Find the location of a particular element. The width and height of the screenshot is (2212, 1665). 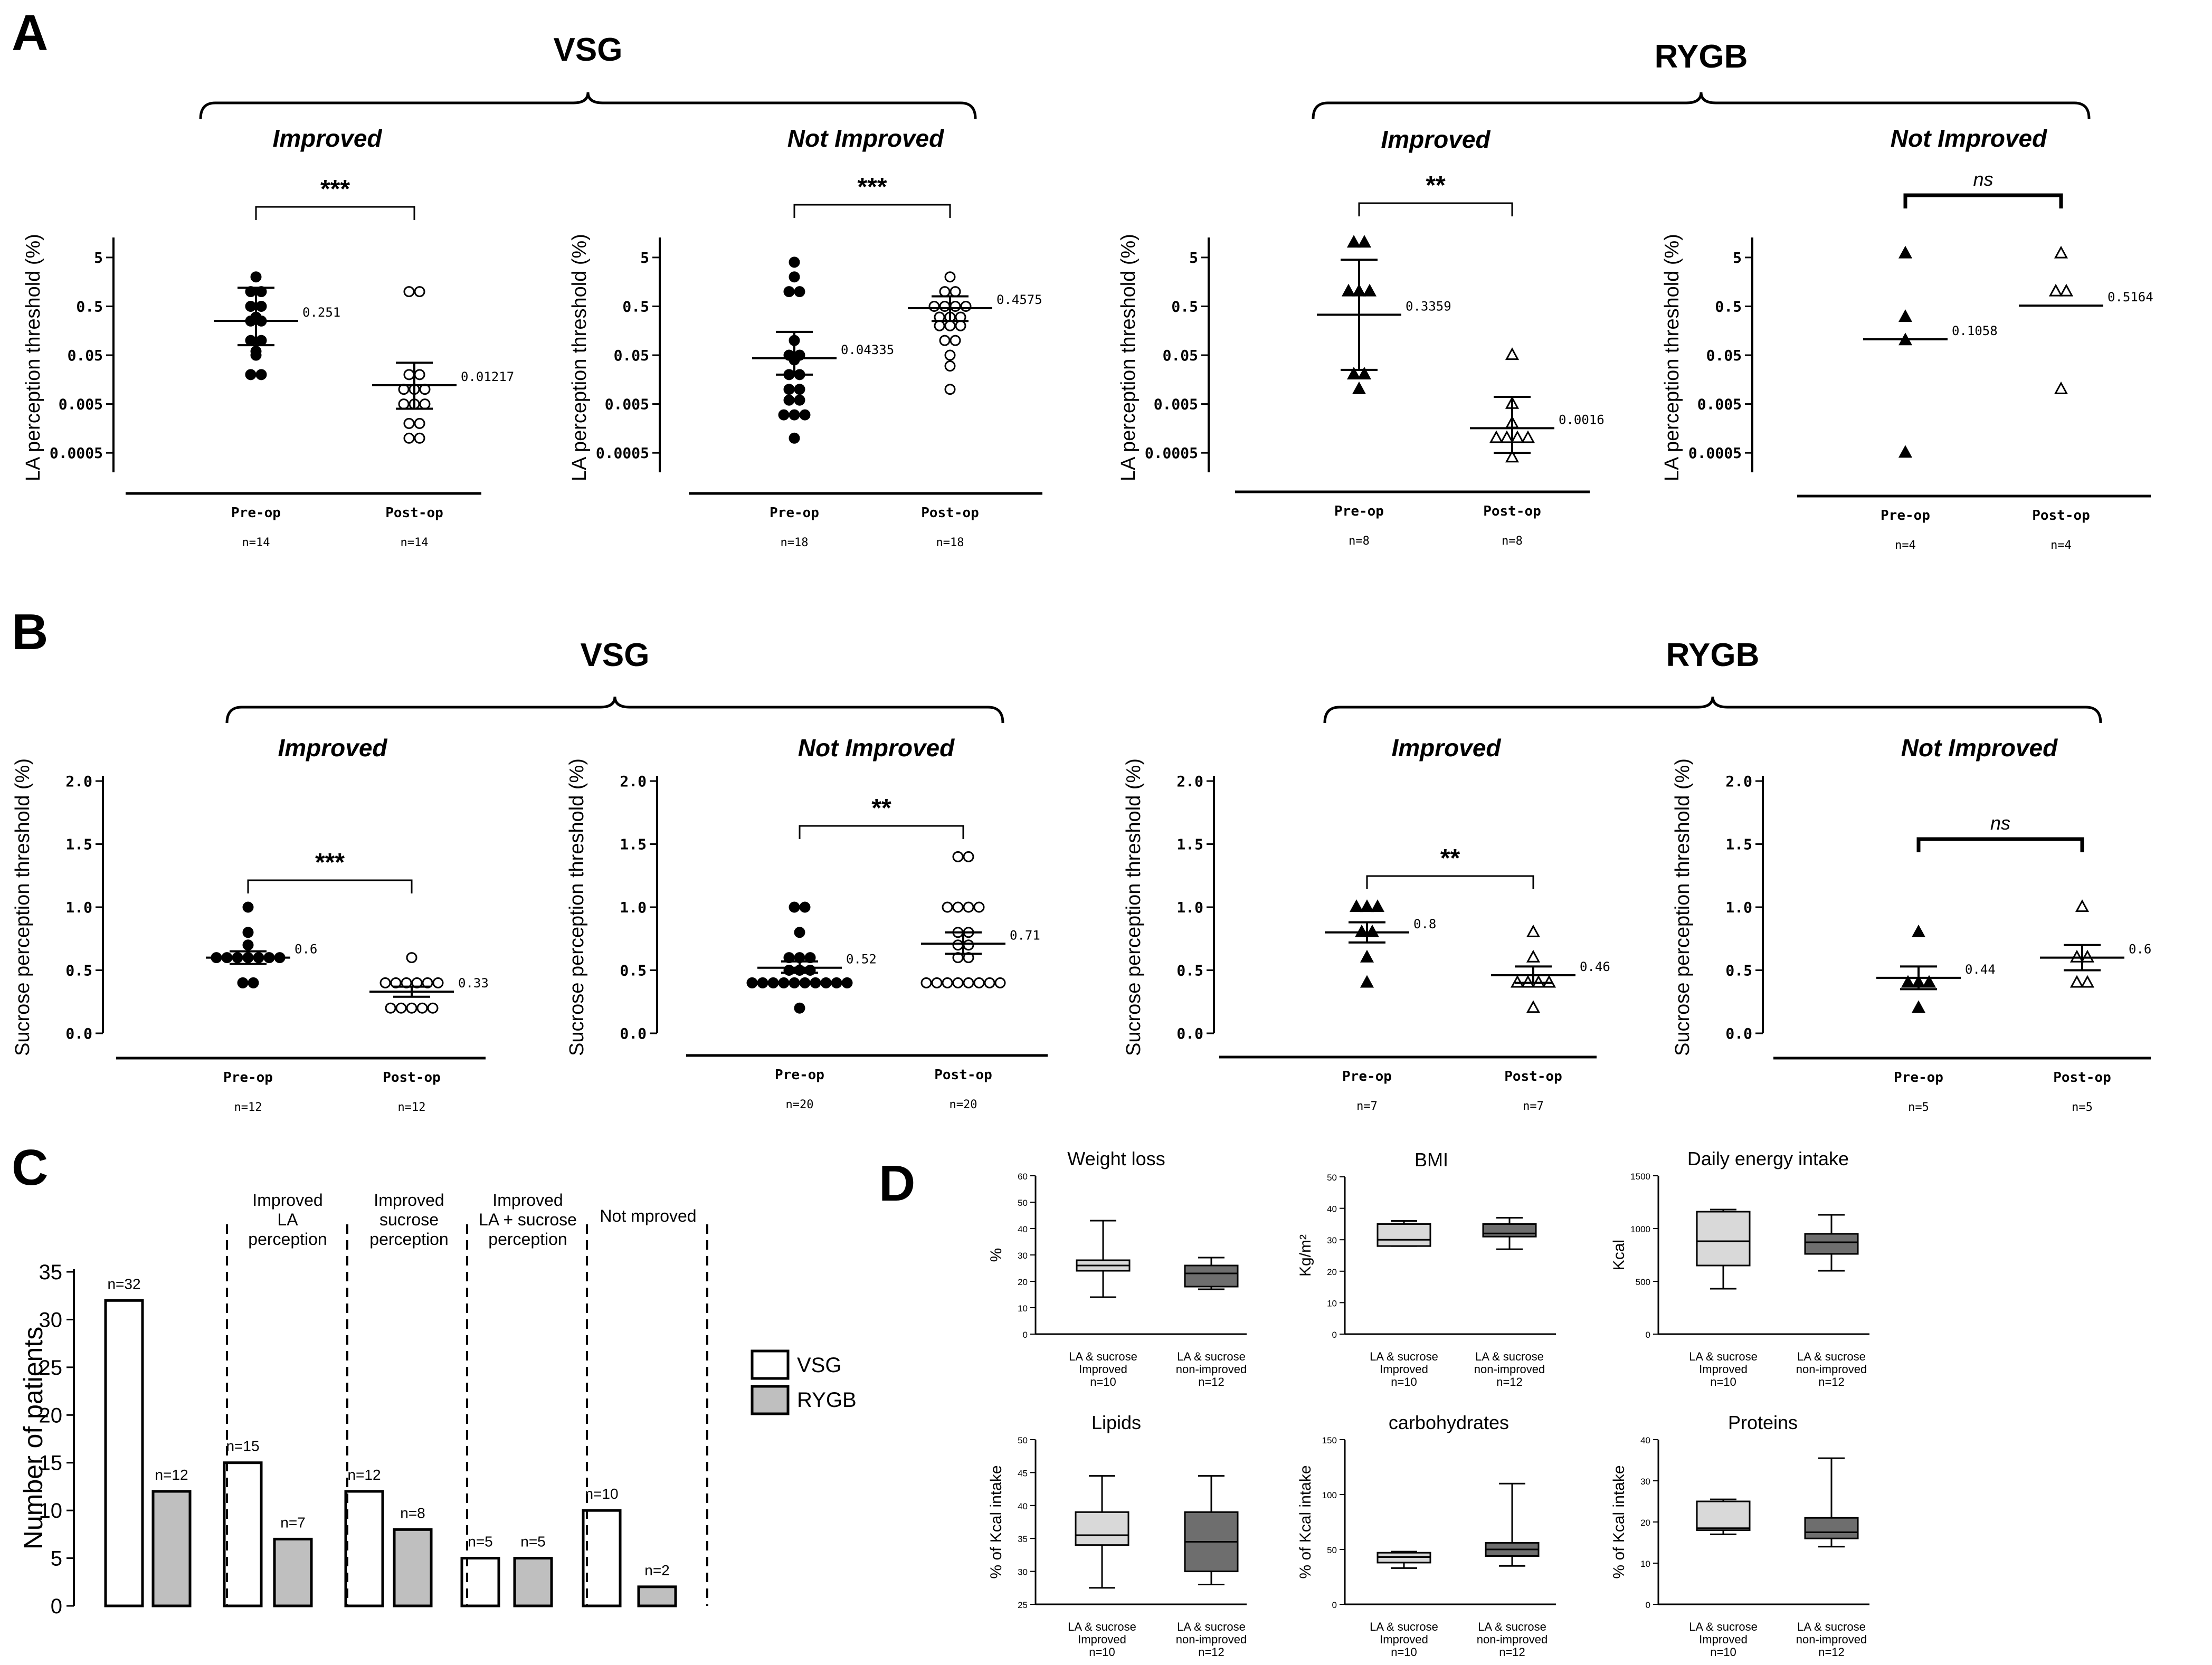

x-category-label: Post-op is located at coordinates (963, 1075).